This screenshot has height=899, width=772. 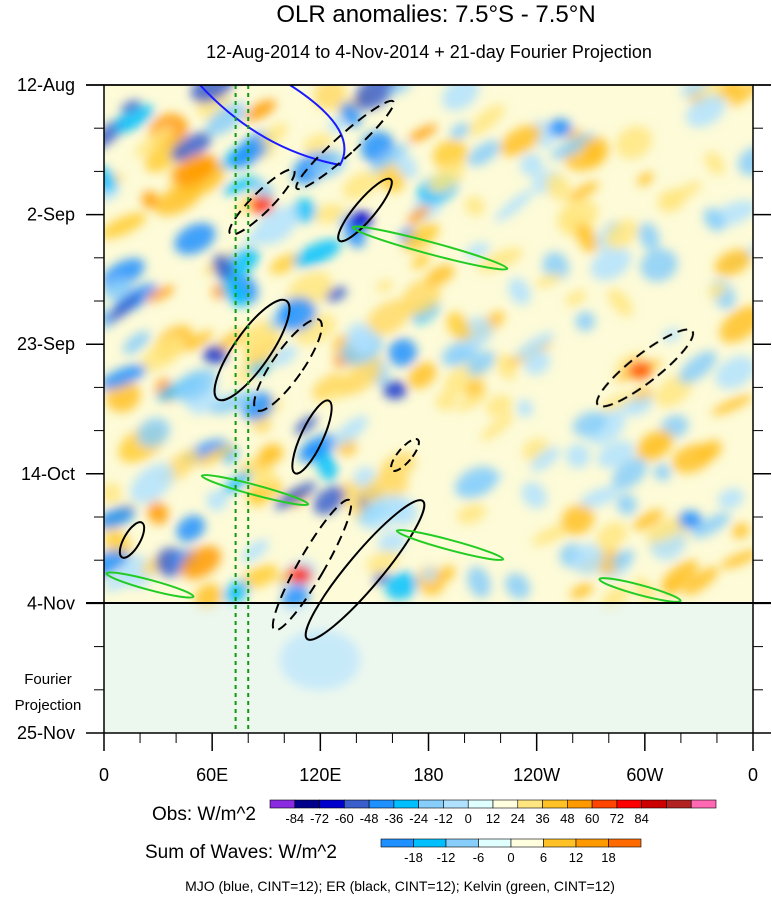 I want to click on colorbar-tick-label: 0, so click(x=510, y=857).